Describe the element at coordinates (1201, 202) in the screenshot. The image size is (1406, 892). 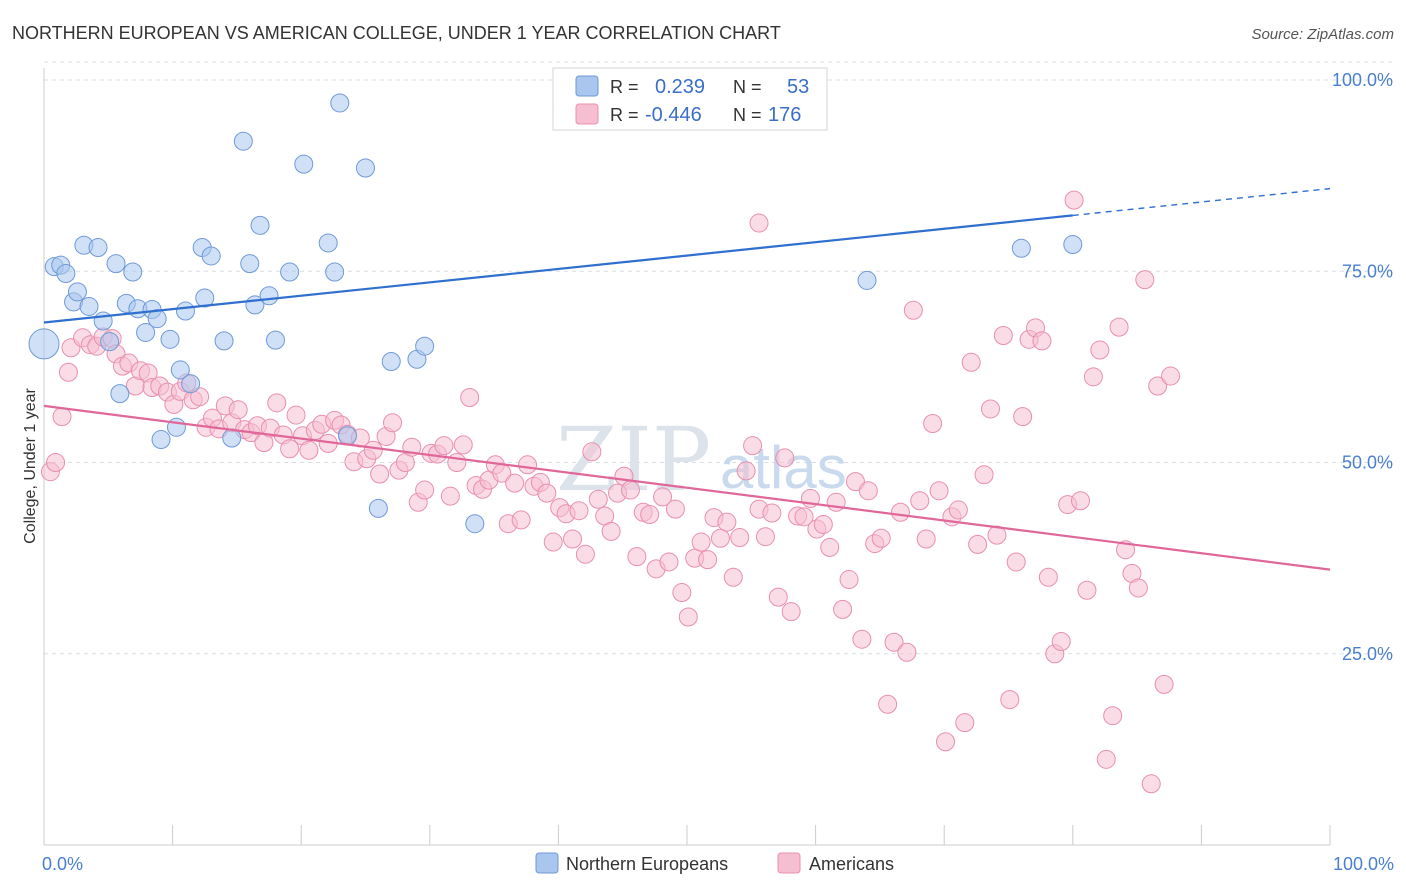
I see `northern-europeans-trend-extension` at that location.